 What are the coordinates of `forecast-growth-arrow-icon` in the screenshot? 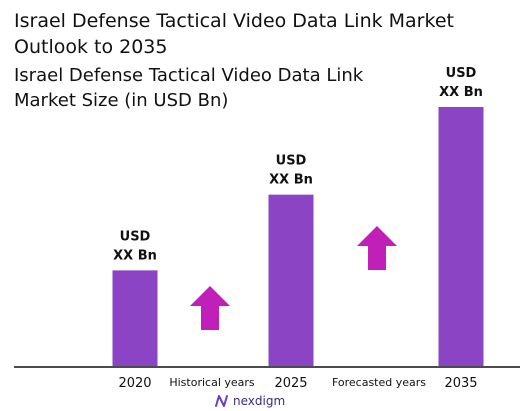 It's located at (377, 248).